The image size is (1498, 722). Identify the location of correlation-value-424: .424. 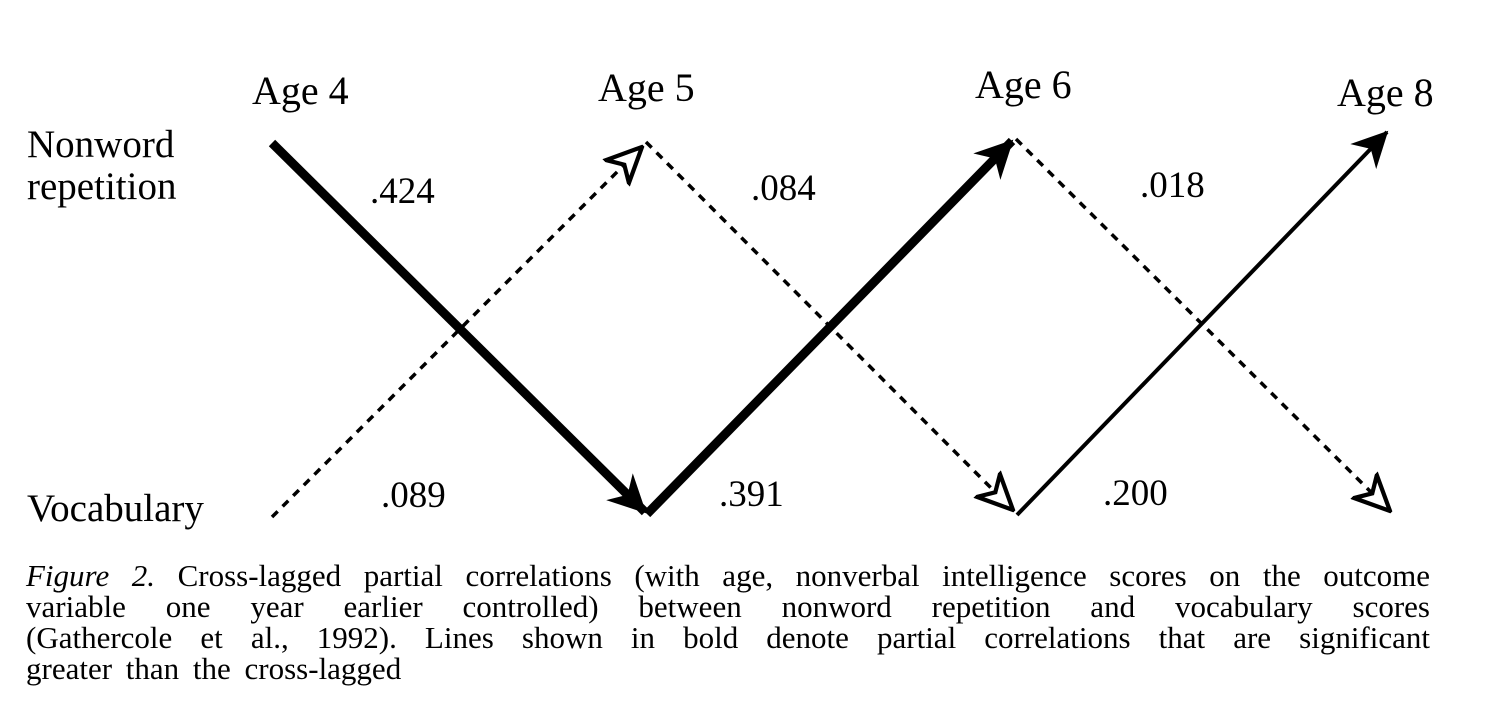
(402, 191).